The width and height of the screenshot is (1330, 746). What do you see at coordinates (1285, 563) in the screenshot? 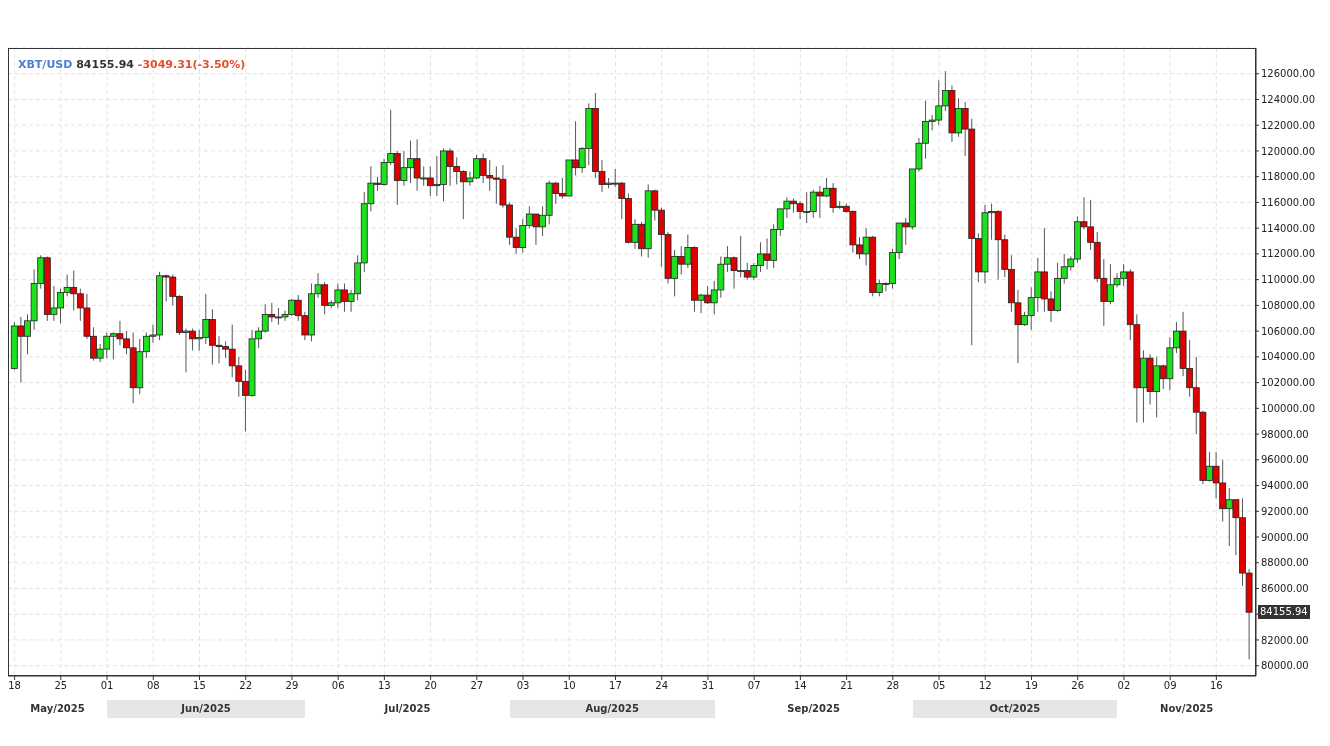
I see `y-tick-label: 88000.00` at bounding box center [1285, 563].